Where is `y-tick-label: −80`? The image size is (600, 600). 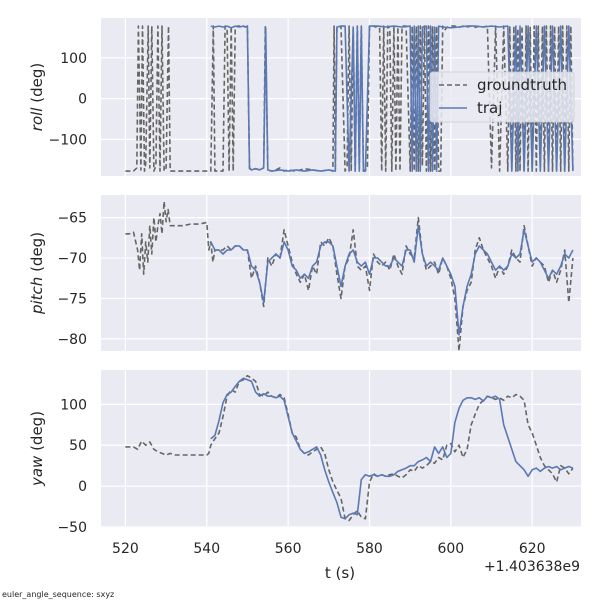
y-tick-label: −80 is located at coordinates (72, 340).